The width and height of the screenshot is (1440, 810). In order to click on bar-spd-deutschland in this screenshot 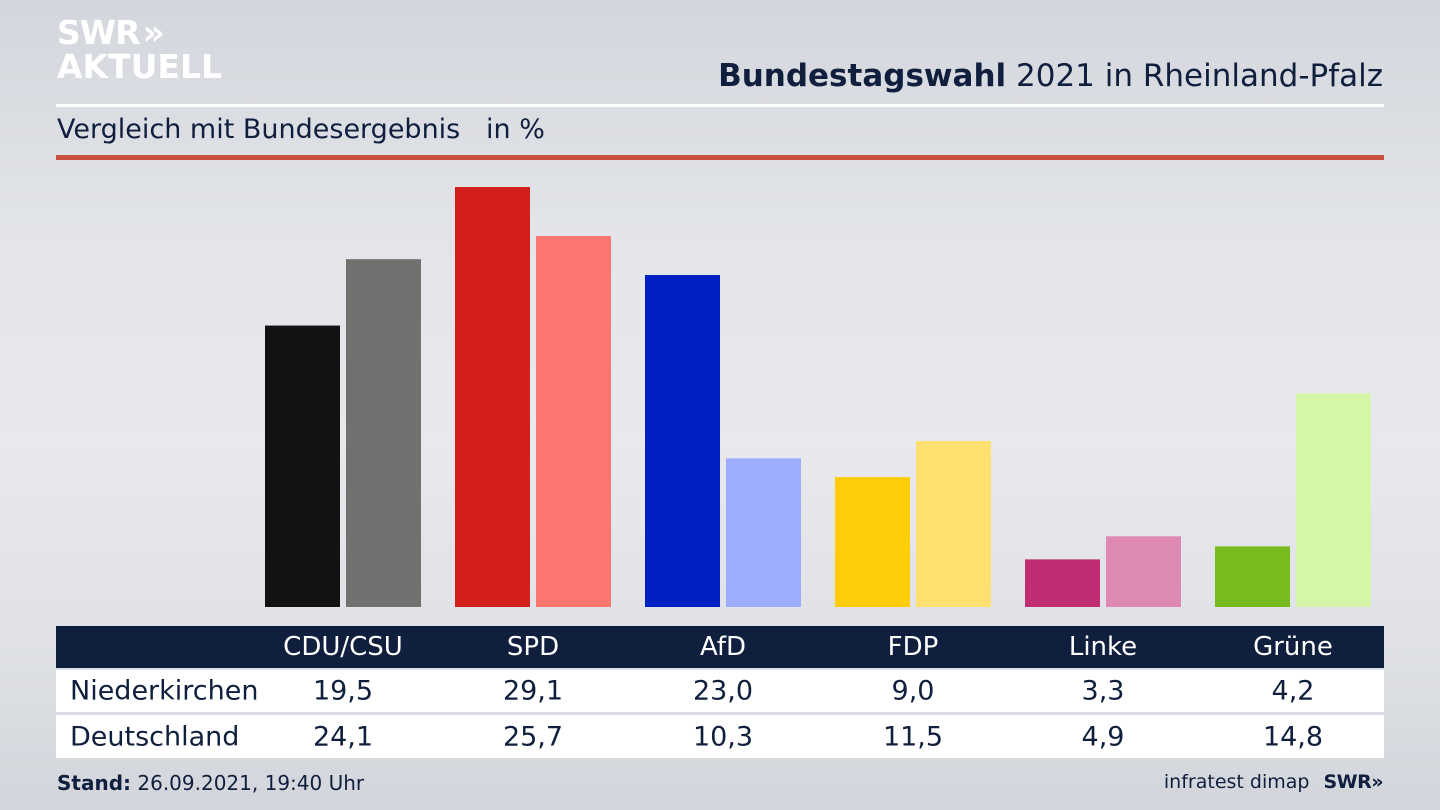, I will do `click(573, 422)`.